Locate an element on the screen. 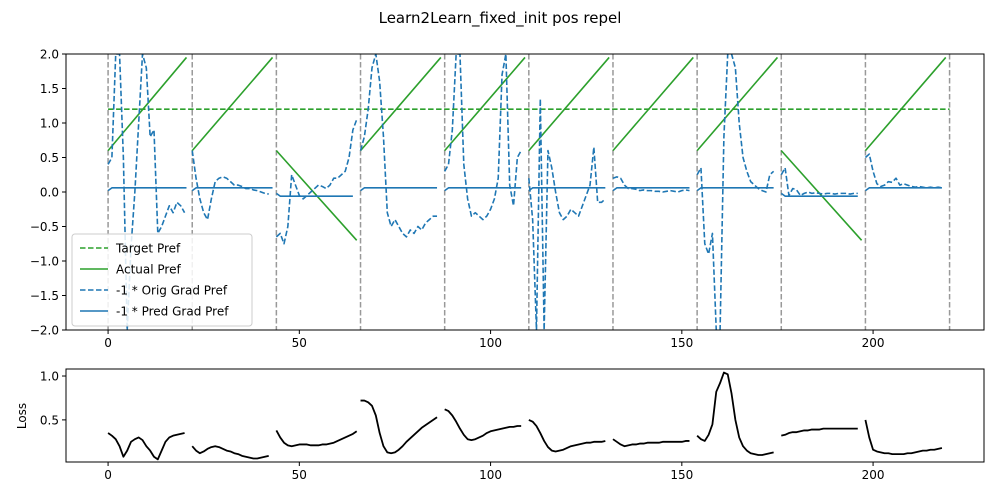  legend-label: Target Pref is located at coordinates (148, 249).